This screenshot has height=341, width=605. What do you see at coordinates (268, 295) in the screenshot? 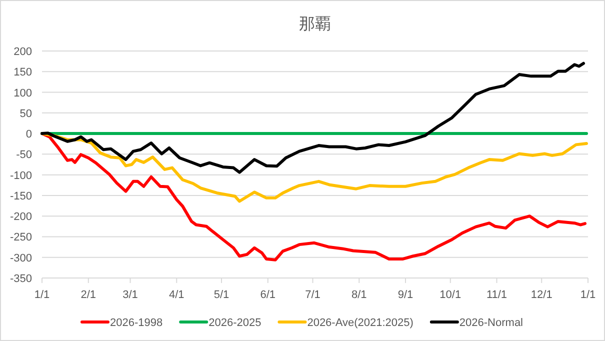
I see `x-tick-label: 6/1` at bounding box center [268, 295].